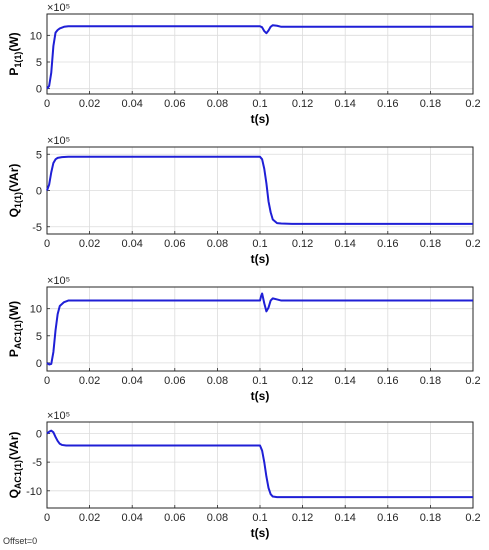  I want to click on offset-label: Offset=0, so click(20, 541).